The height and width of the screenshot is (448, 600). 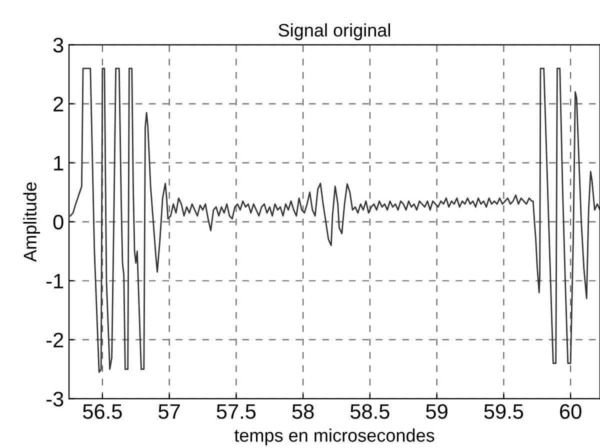 I want to click on y-tick-label: 0, so click(x=58, y=222).